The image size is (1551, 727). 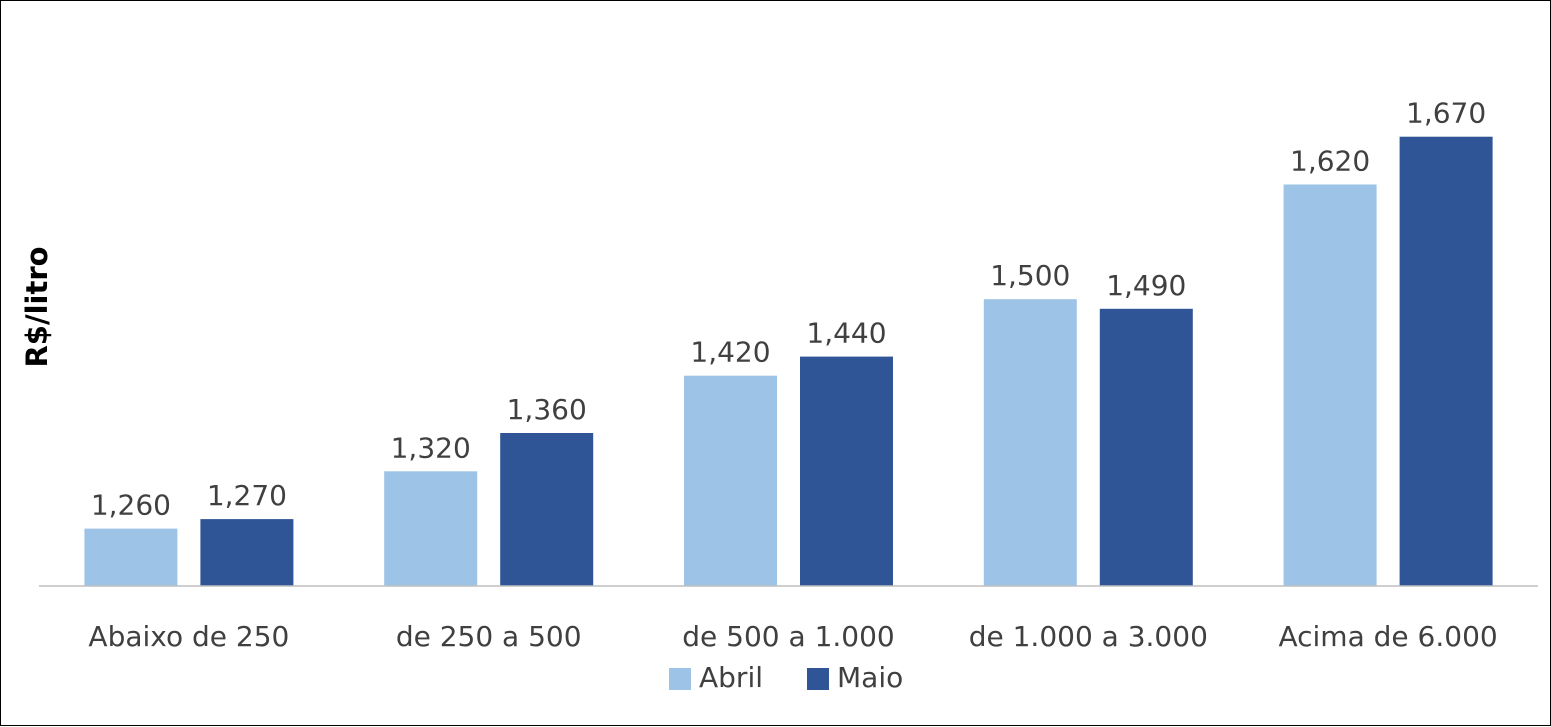 What do you see at coordinates (431, 447) in the screenshot?
I see `data-label-abril-2: 1,320` at bounding box center [431, 447].